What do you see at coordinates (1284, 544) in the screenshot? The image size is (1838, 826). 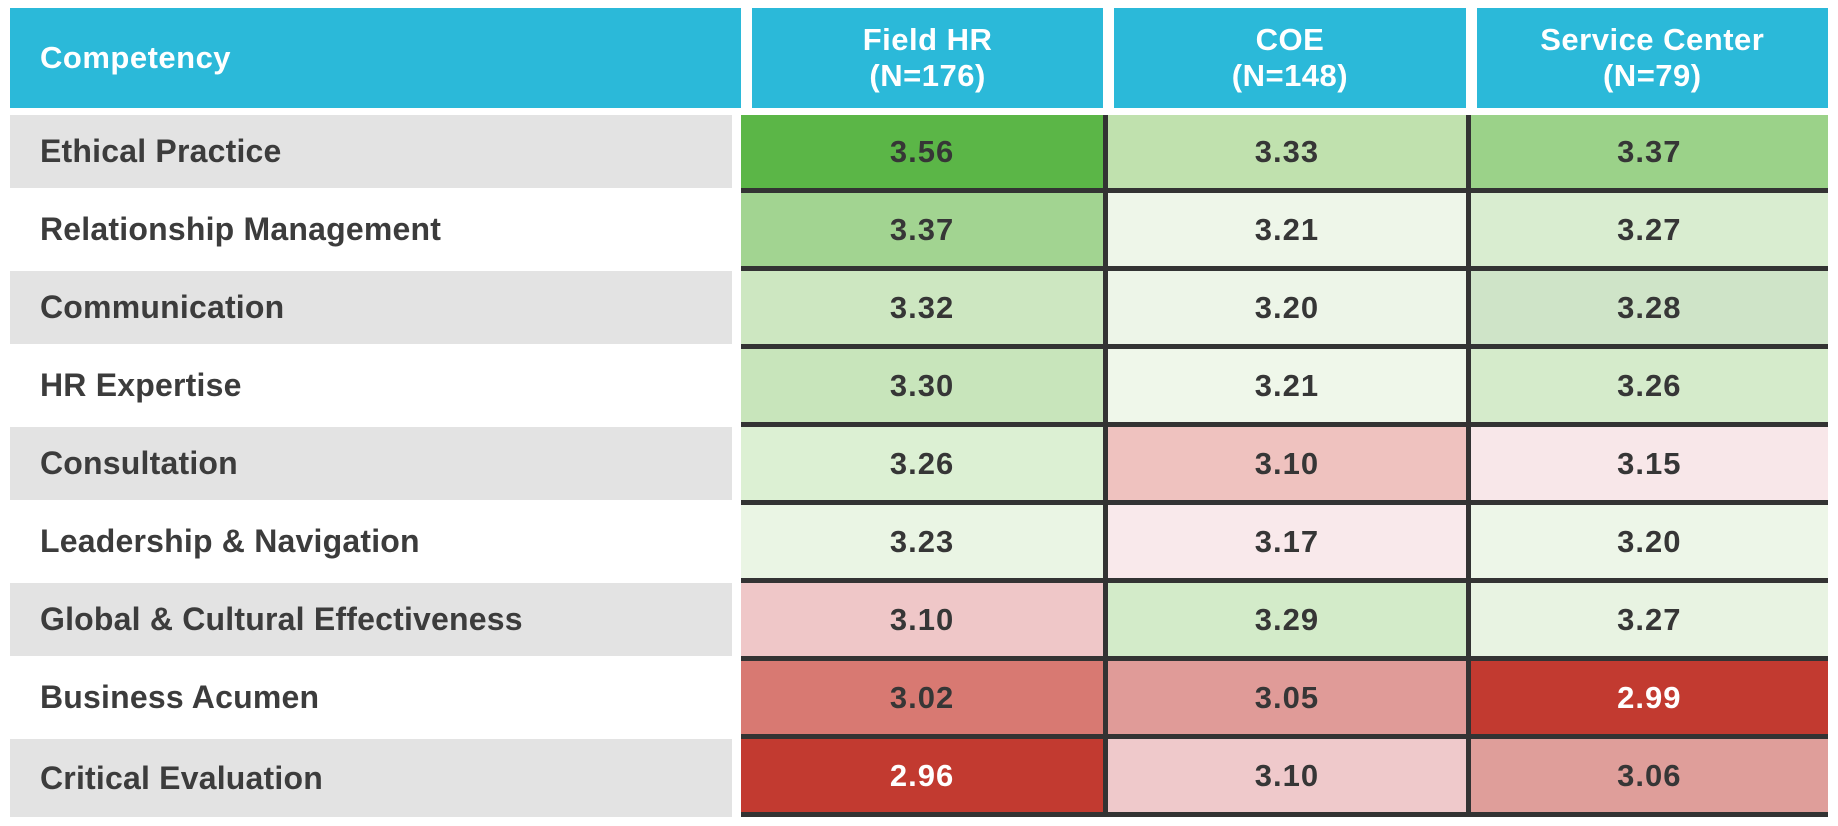 I see `score-cell: 3.17` at bounding box center [1284, 544].